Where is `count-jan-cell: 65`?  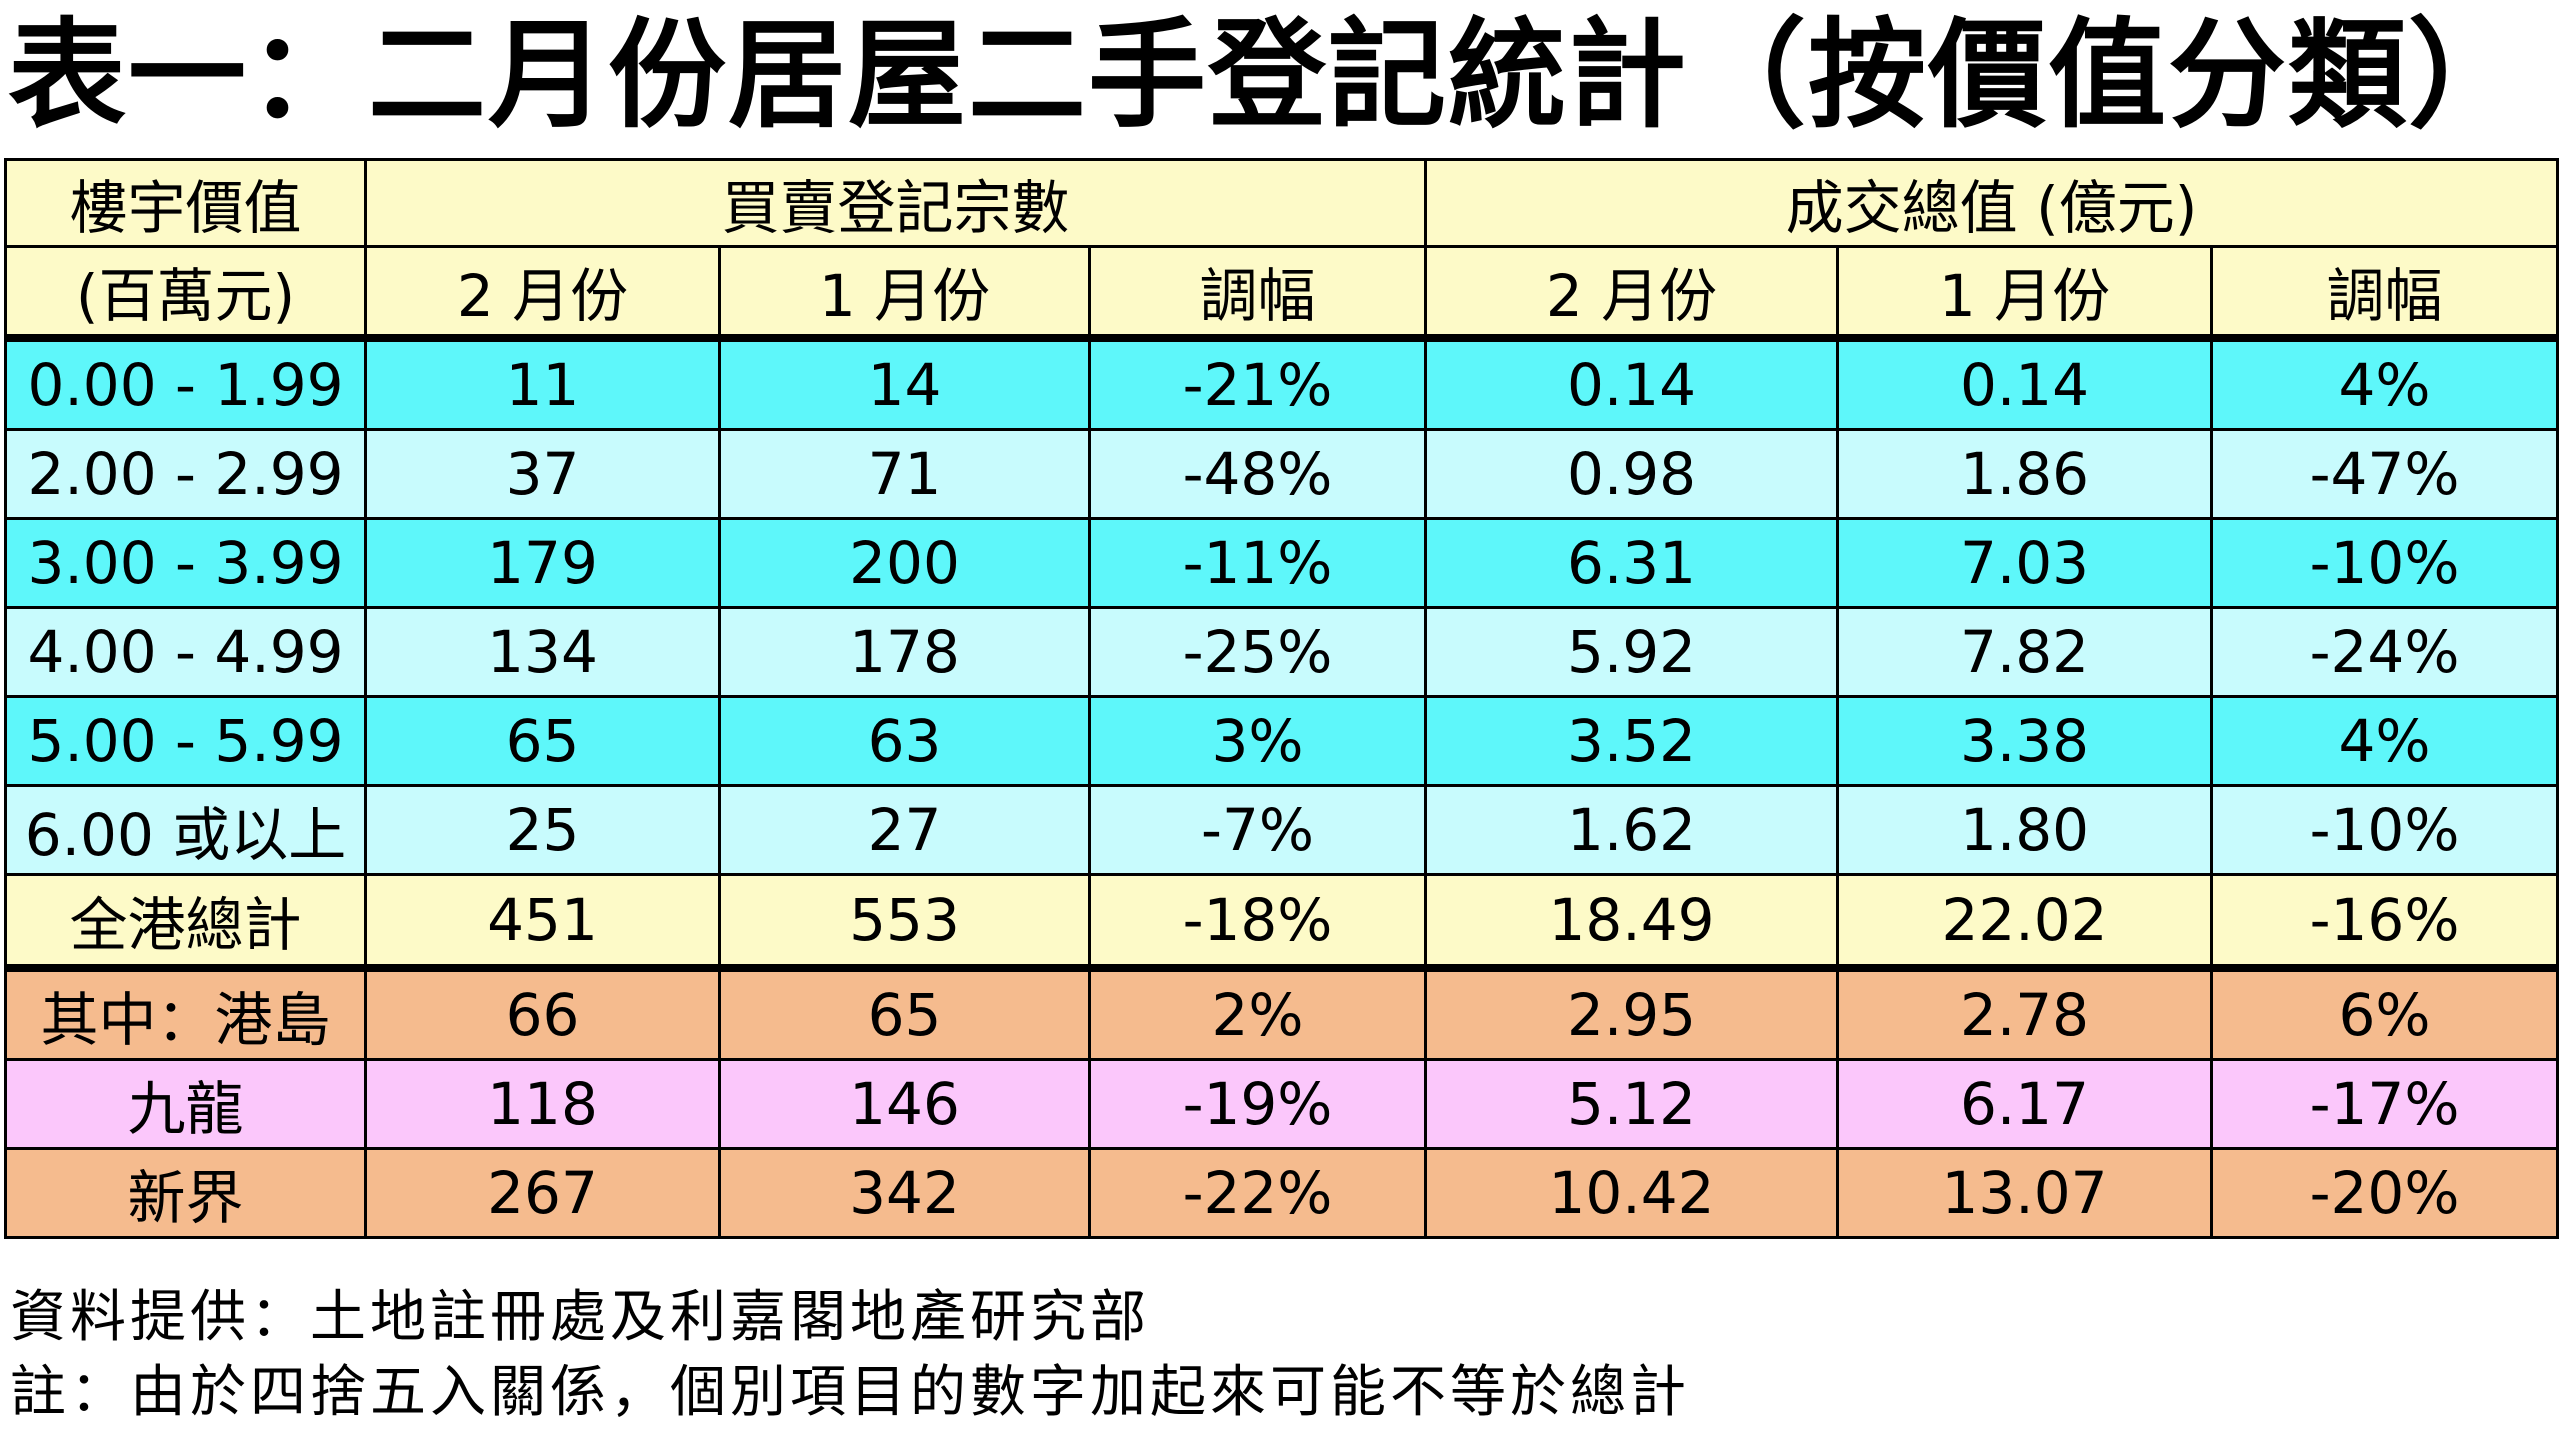 count-jan-cell: 65 is located at coordinates (904, 1013).